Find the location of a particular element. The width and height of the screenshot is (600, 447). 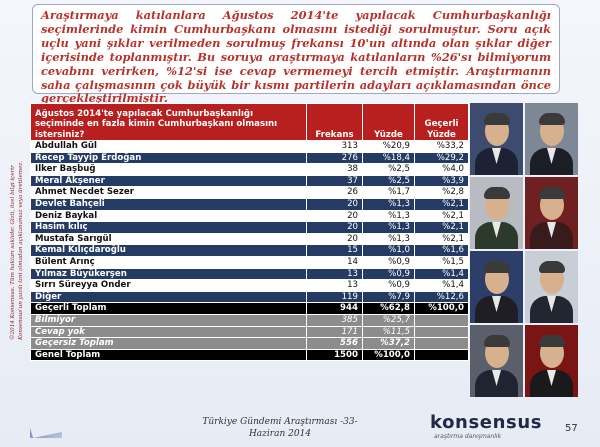

table-row: Cevap yok 171 %11,5 is located at coordinates (249, 332).